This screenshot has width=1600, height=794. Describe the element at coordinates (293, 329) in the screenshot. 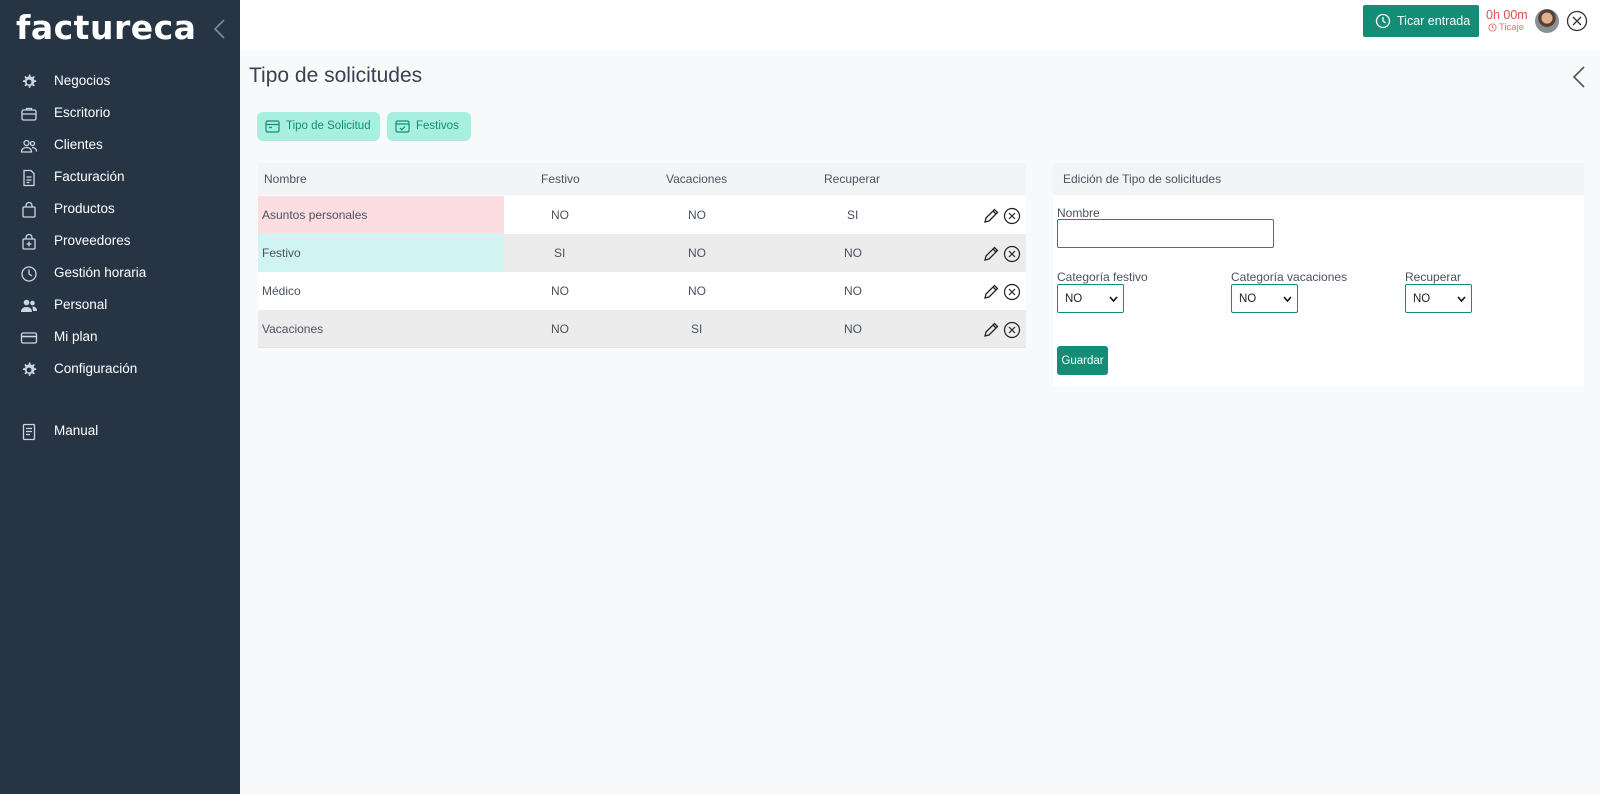

I see `cell-nombre: Vacaciones` at that location.